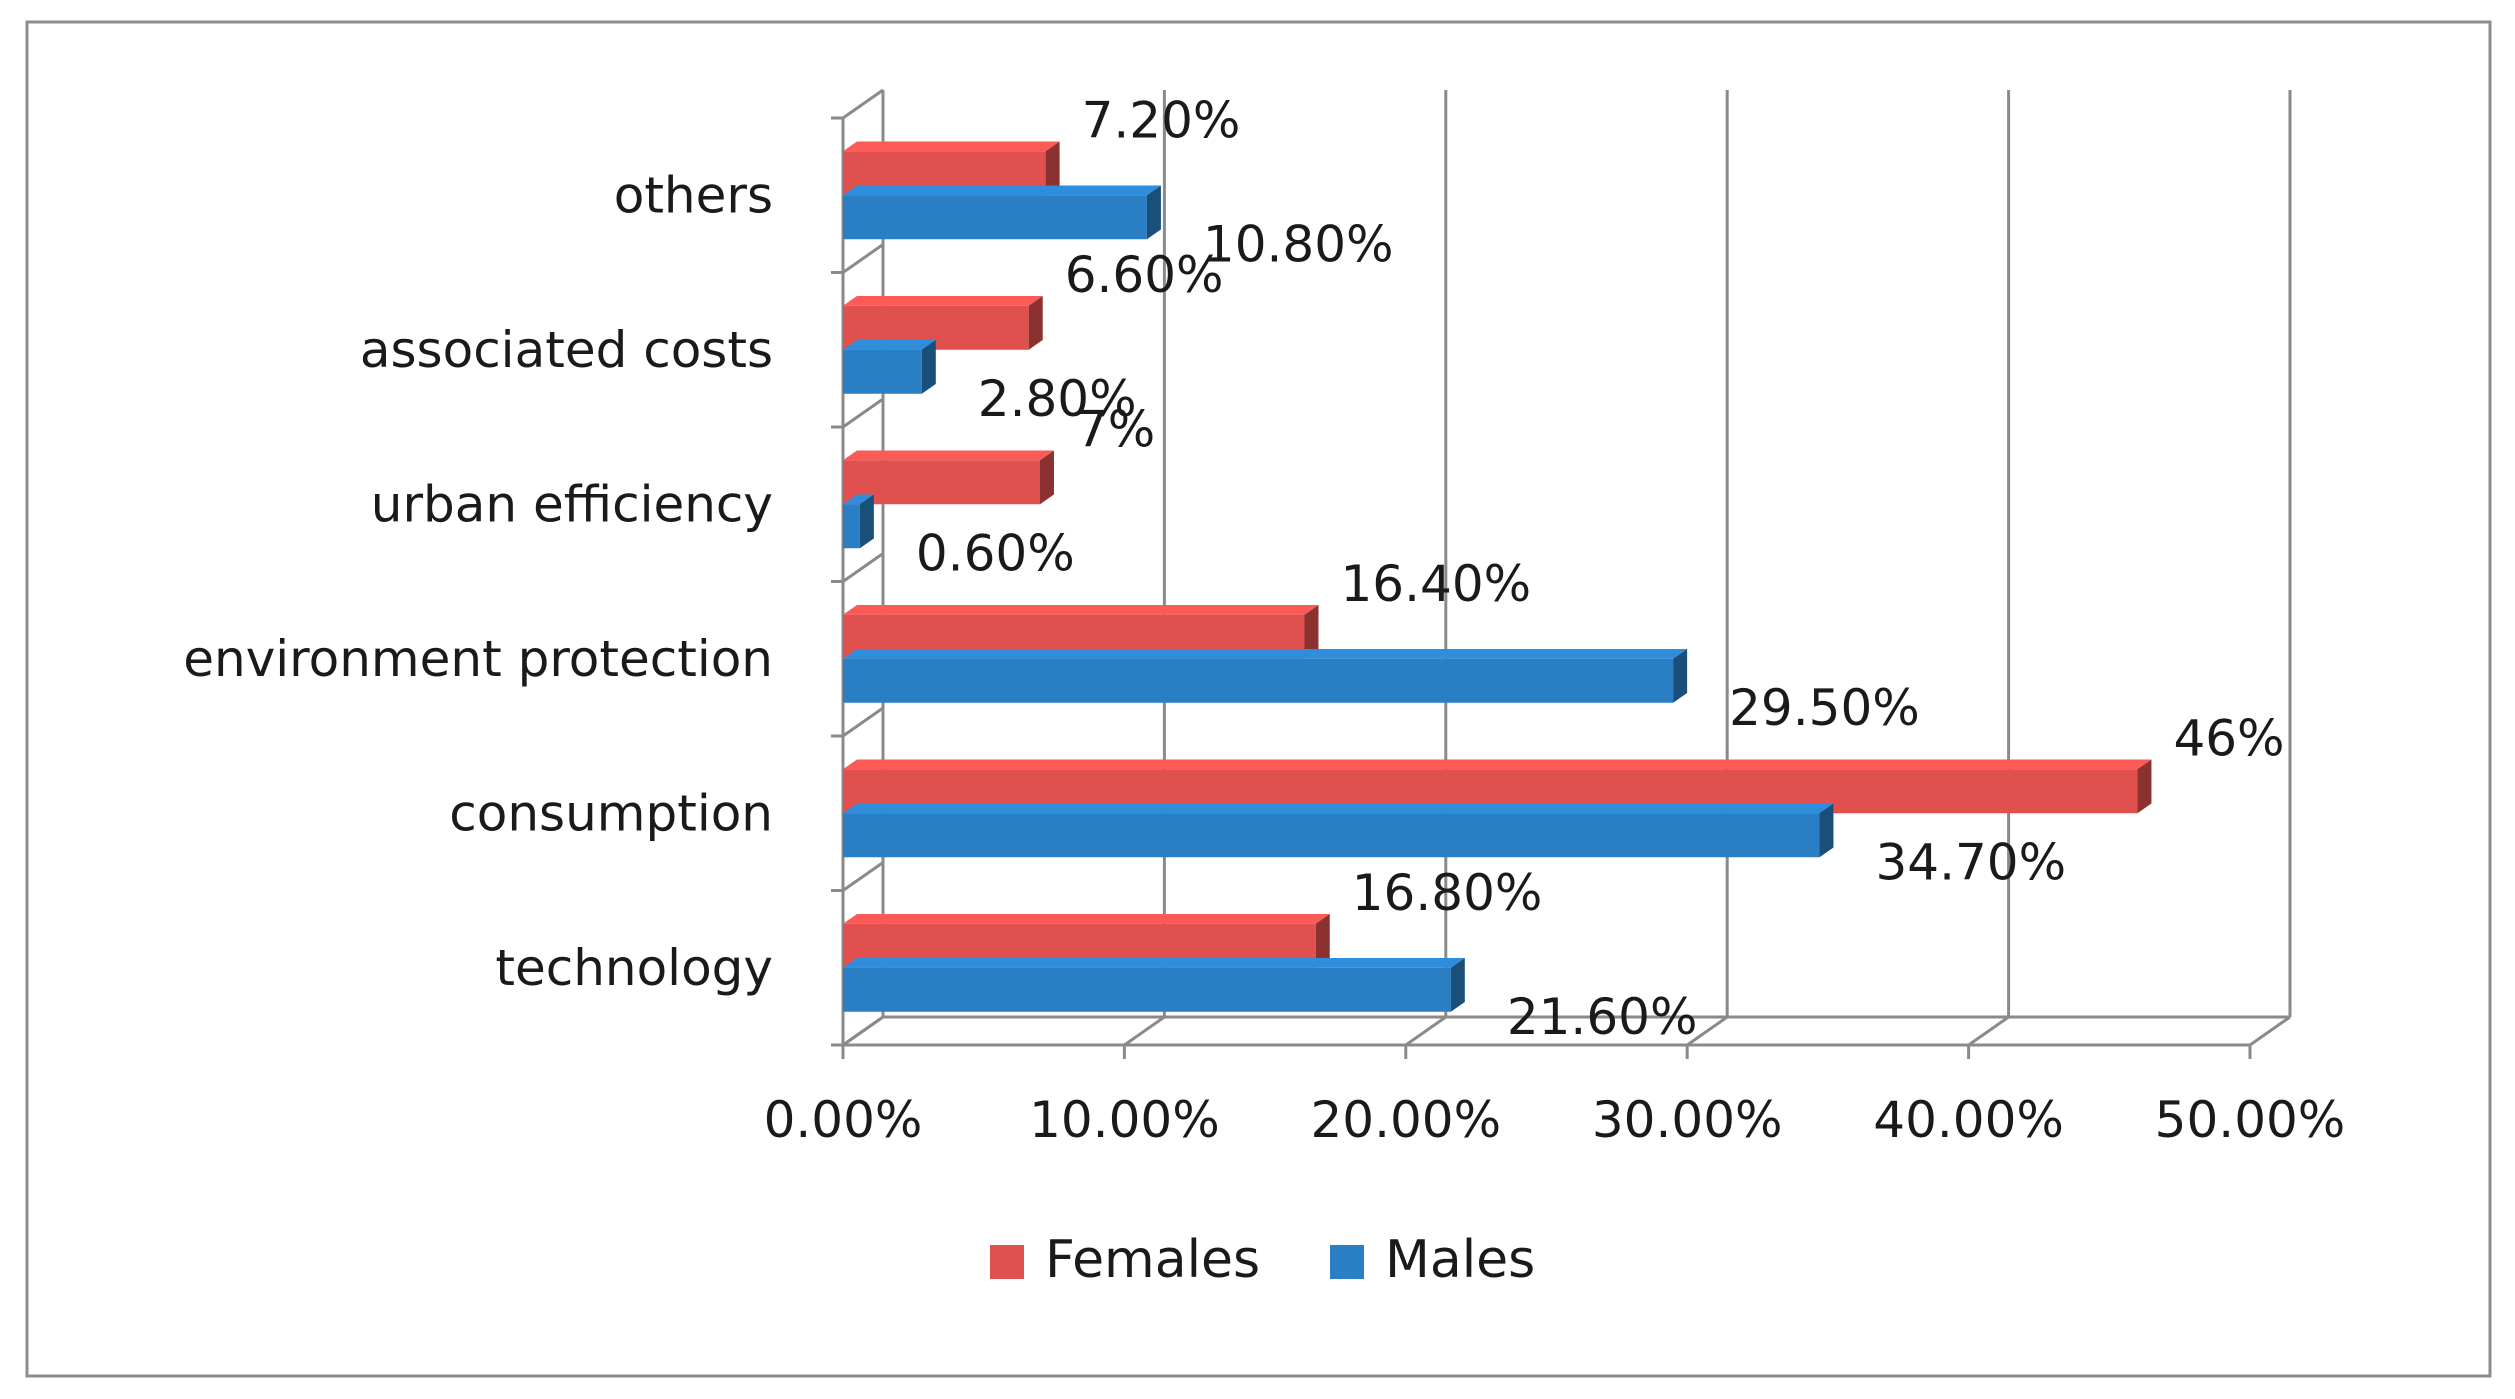 The height and width of the screenshot is (1399, 2515). I want to click on data-label-females-0: 16.80%, so click(1447, 893).